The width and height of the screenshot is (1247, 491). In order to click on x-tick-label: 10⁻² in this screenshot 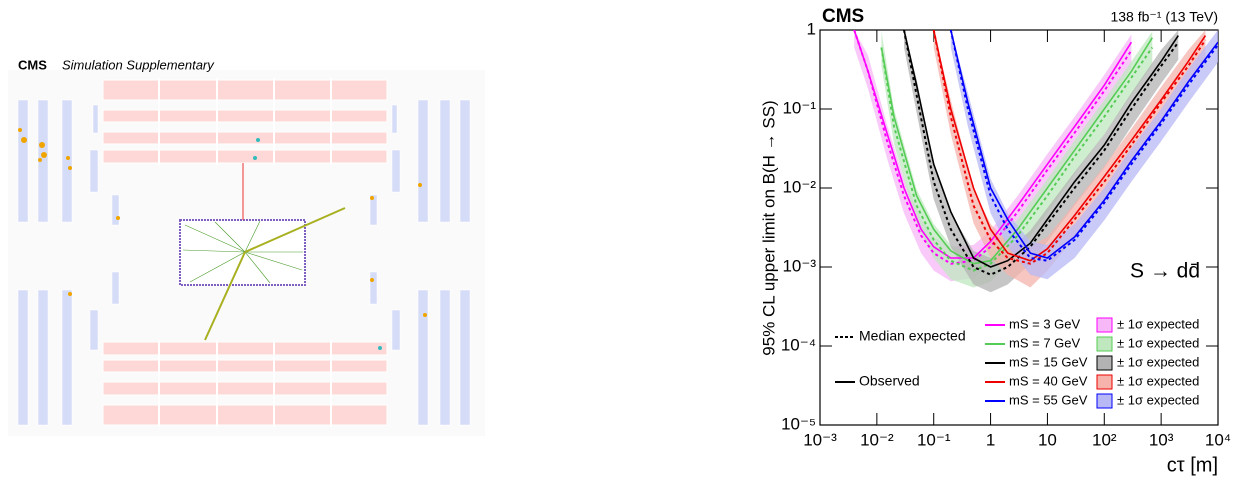, I will do `click(877, 439)`.